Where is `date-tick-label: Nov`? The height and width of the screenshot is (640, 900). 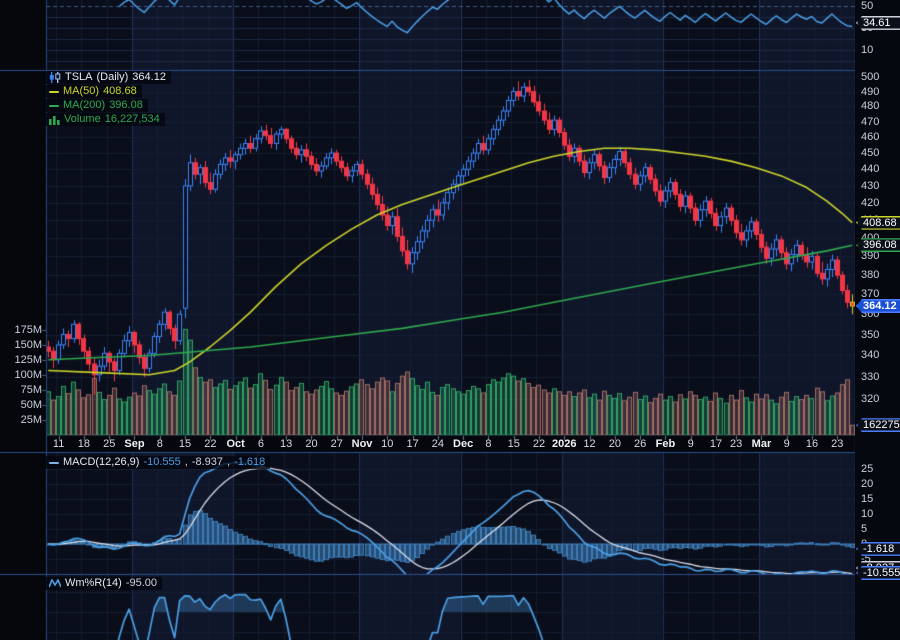
date-tick-label: Nov is located at coordinates (362, 444).